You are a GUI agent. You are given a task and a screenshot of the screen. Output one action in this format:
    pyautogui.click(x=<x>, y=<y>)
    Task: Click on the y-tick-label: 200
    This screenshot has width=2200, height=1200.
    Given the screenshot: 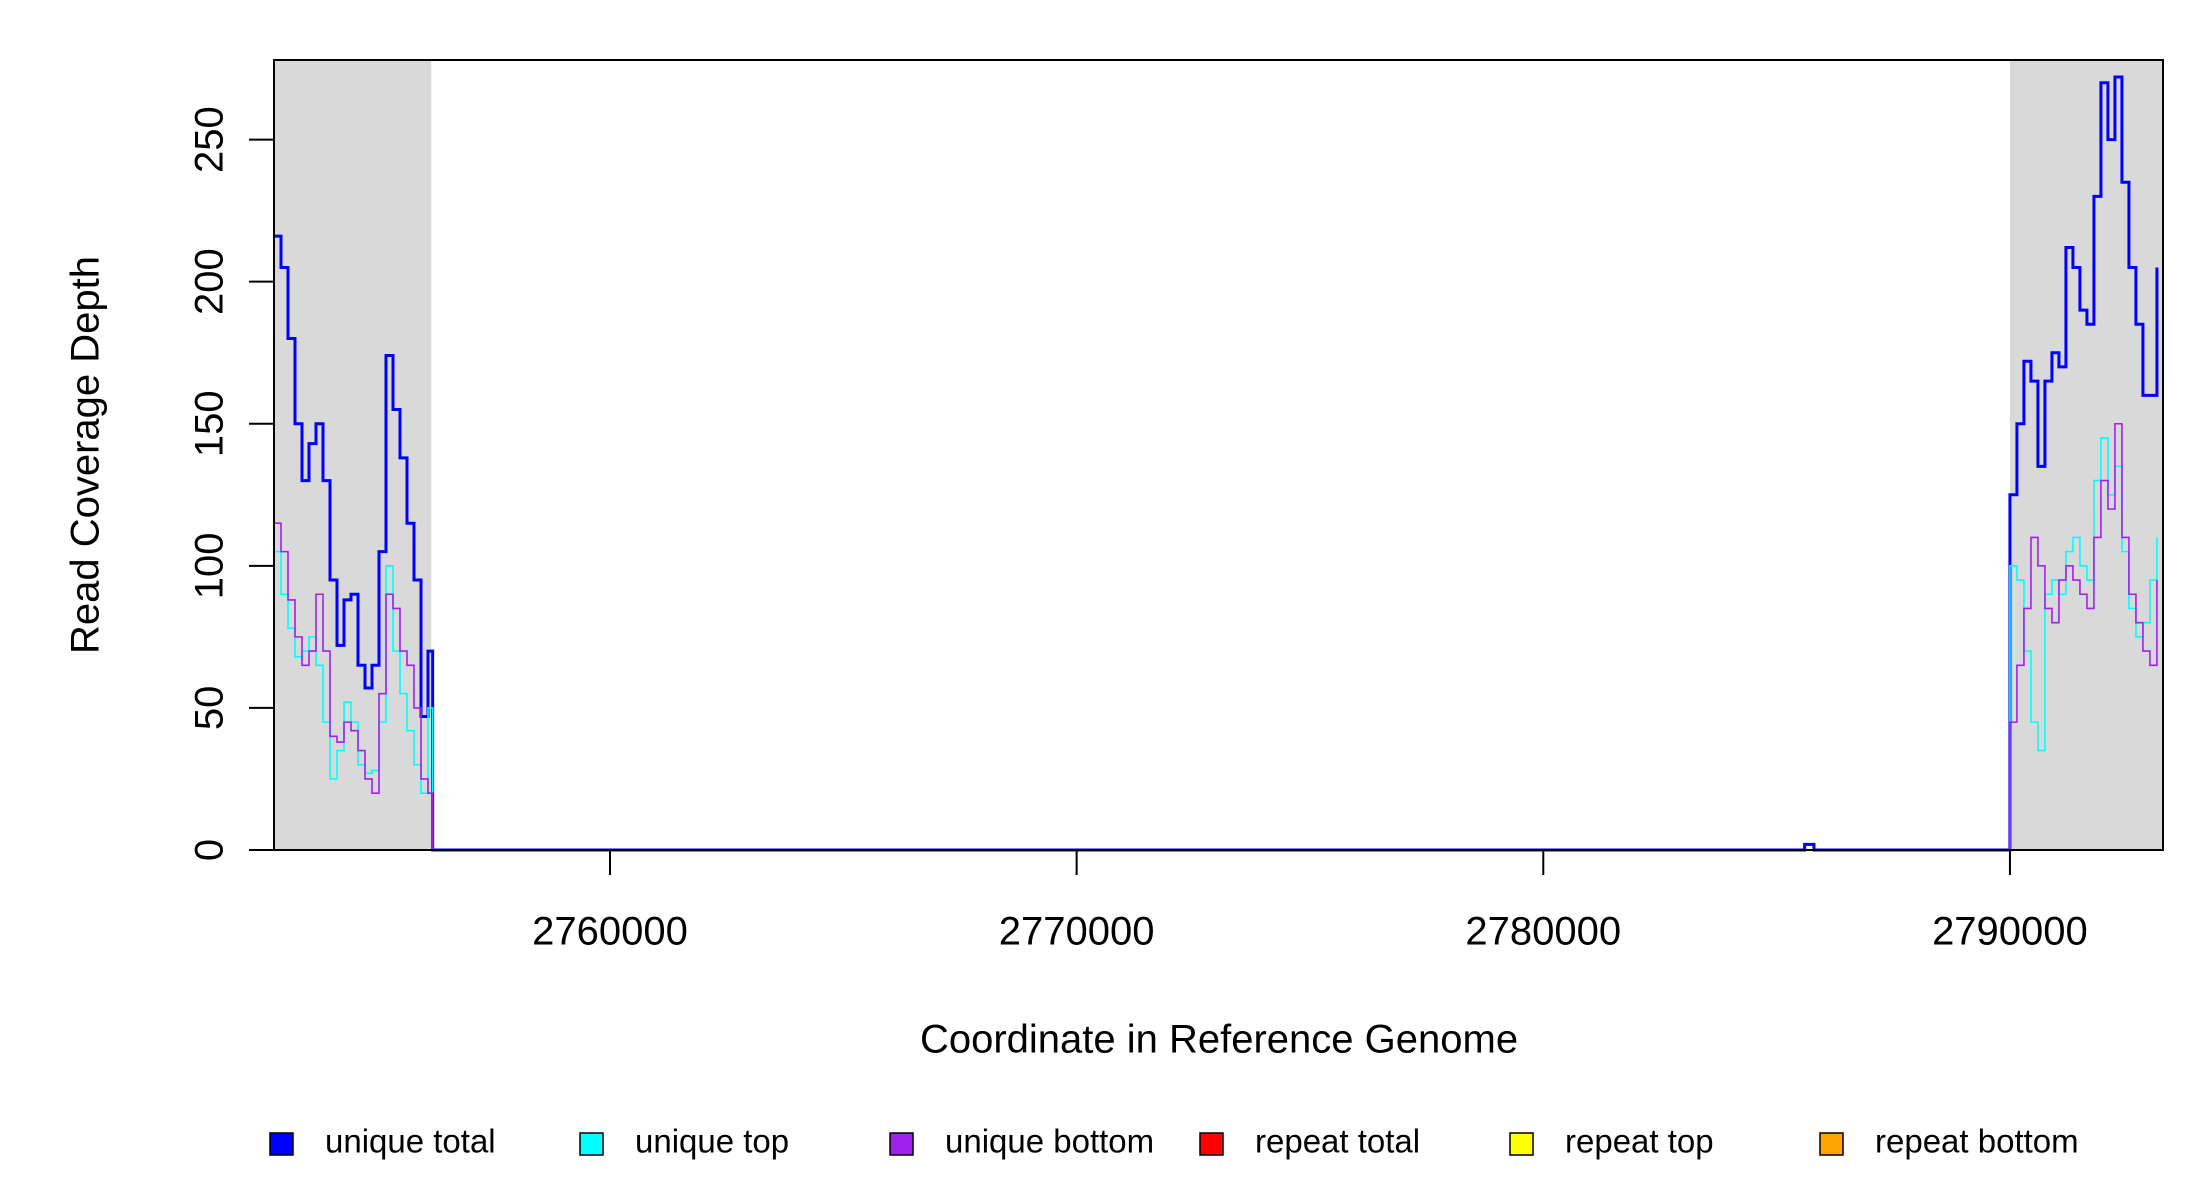 What is the action you would take?
    pyautogui.click(x=210, y=281)
    